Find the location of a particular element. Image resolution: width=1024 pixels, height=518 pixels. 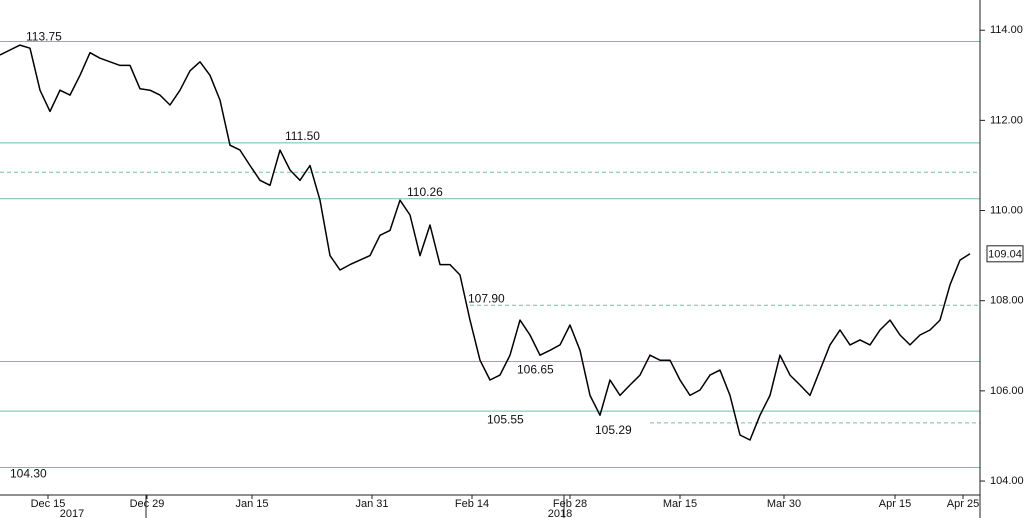

level-label: 110.26 is located at coordinates (425, 192).